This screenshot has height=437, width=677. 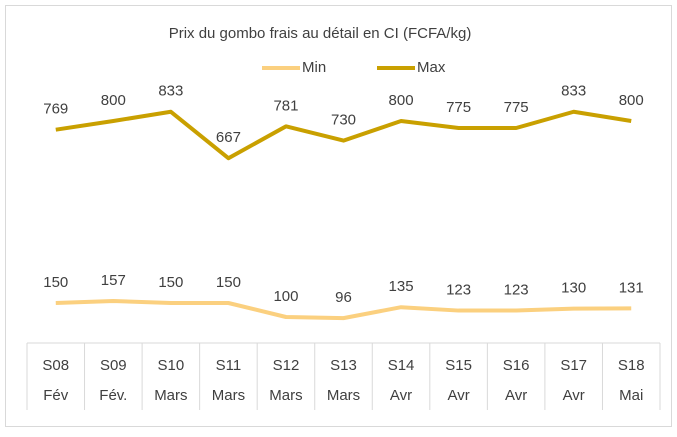 I want to click on x-group-label: Fév, so click(x=56, y=395).